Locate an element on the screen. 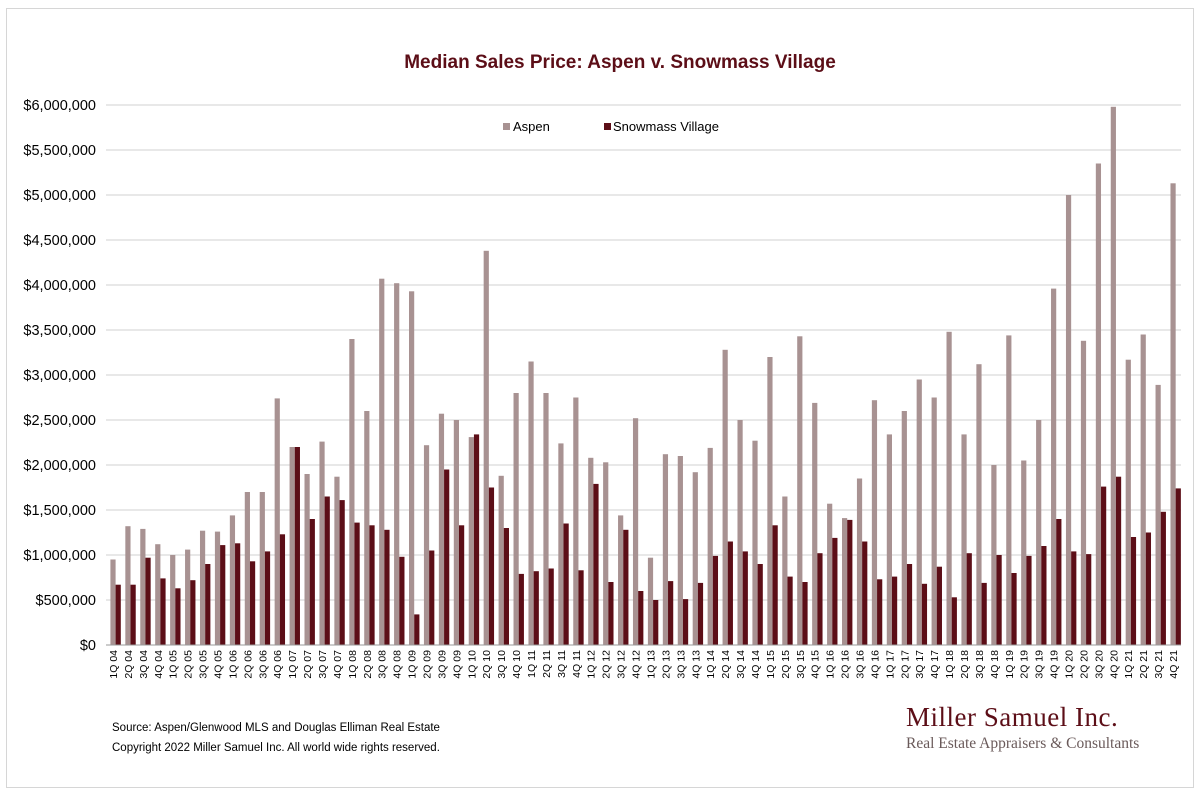  x-tick-label: 4Q 10 is located at coordinates (517, 664).